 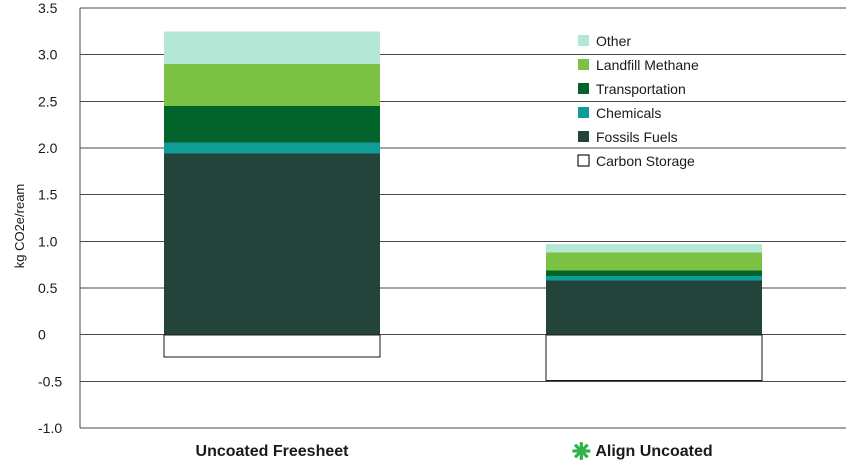 I want to click on legend-label: Carbon Storage, so click(x=645, y=161).